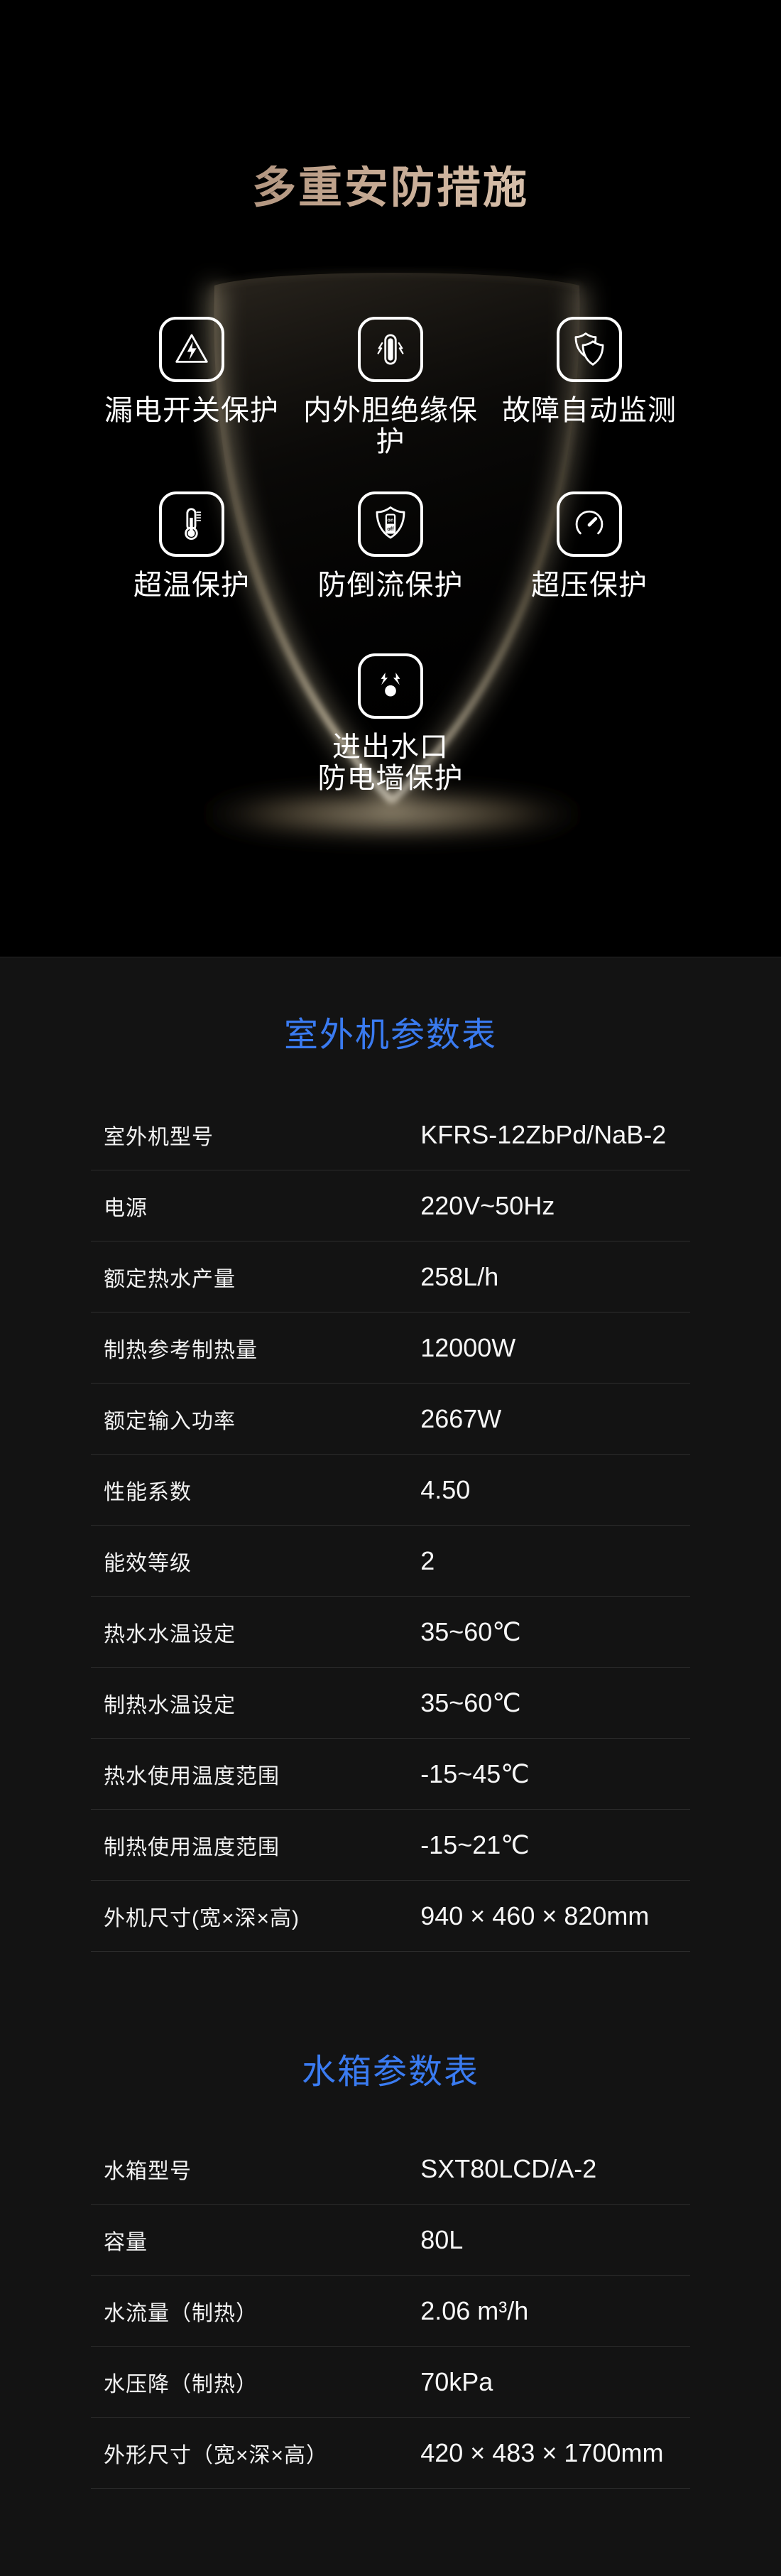 This screenshot has width=781, height=2576. Describe the element at coordinates (589, 410) in the screenshot. I see `feature-label: 故障自动监测` at that location.